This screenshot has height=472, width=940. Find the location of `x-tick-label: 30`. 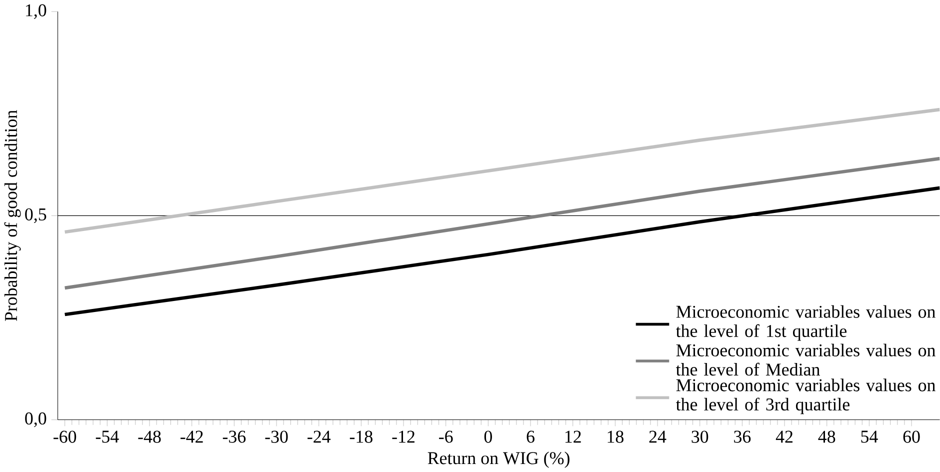

x-tick-label: 30 is located at coordinates (700, 436).